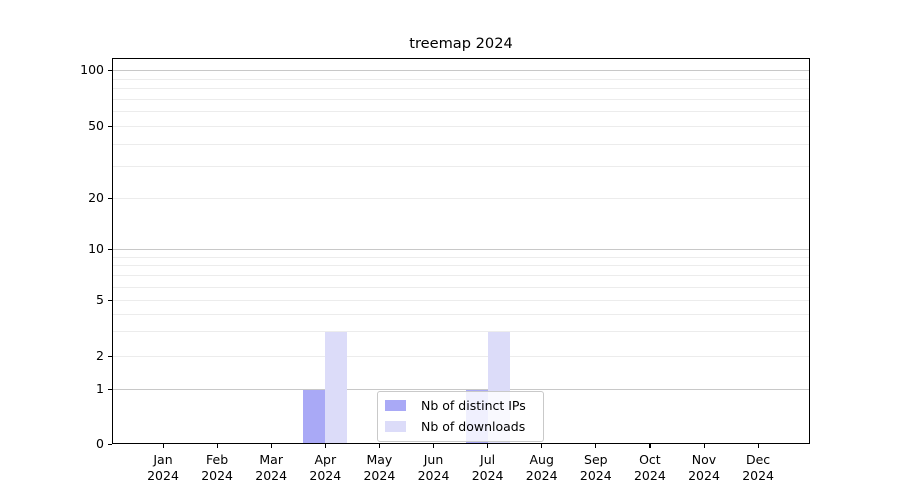 The image size is (900, 500). I want to click on x-tick-label-may: May 2024, so click(379, 467).